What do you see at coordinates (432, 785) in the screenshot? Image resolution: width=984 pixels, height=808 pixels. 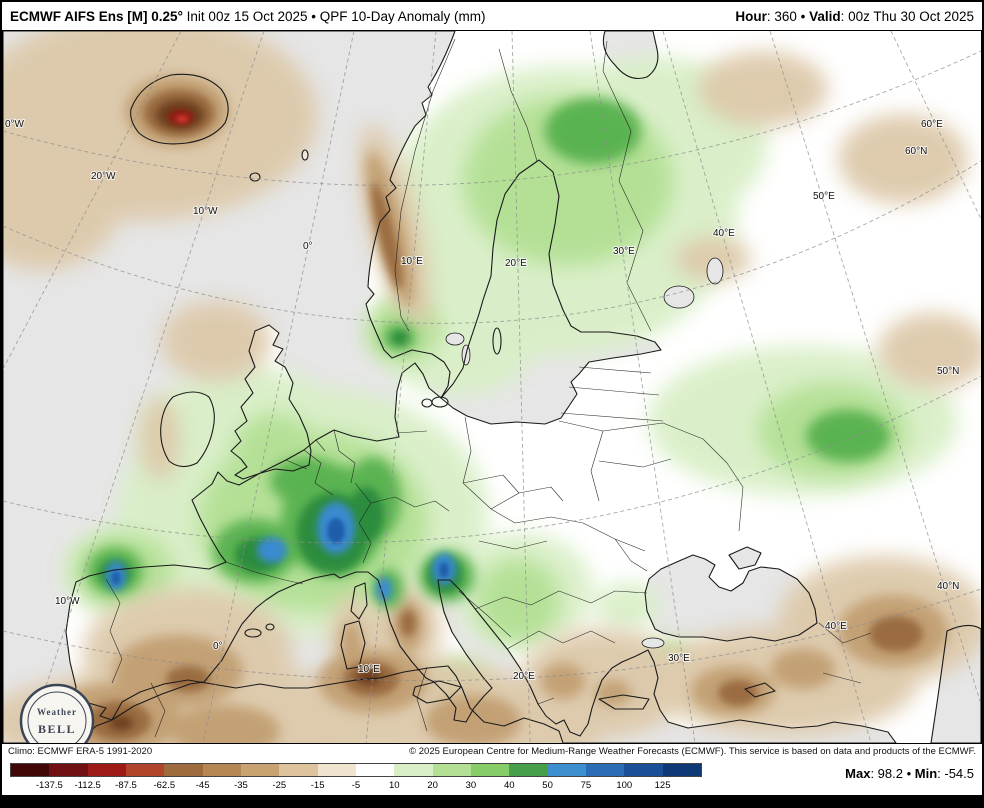 I see `colorbar-tick-label: 20` at bounding box center [432, 785].